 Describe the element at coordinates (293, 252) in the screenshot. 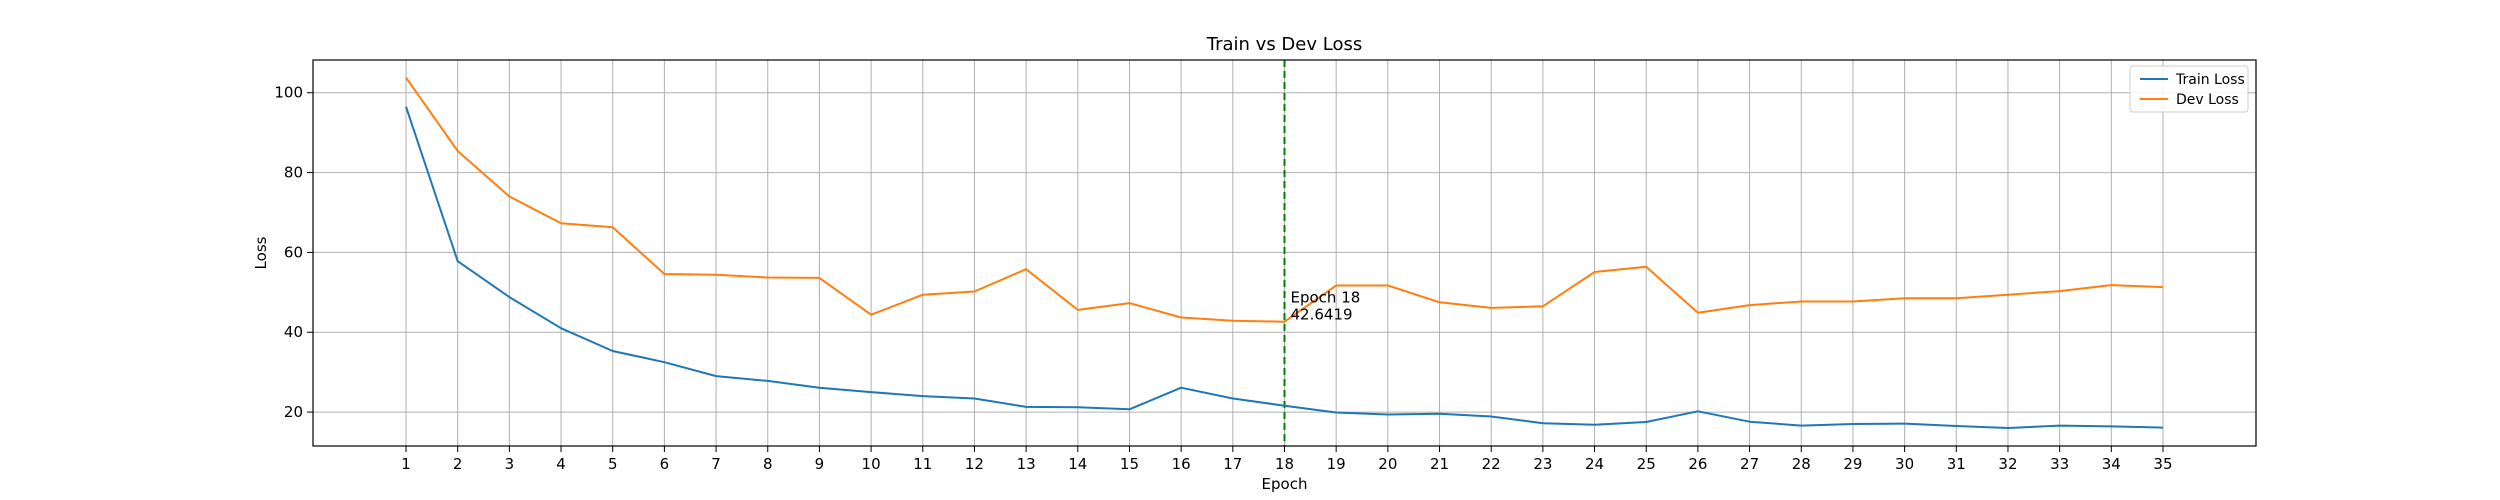

I see `y-tick-label: 60` at that location.